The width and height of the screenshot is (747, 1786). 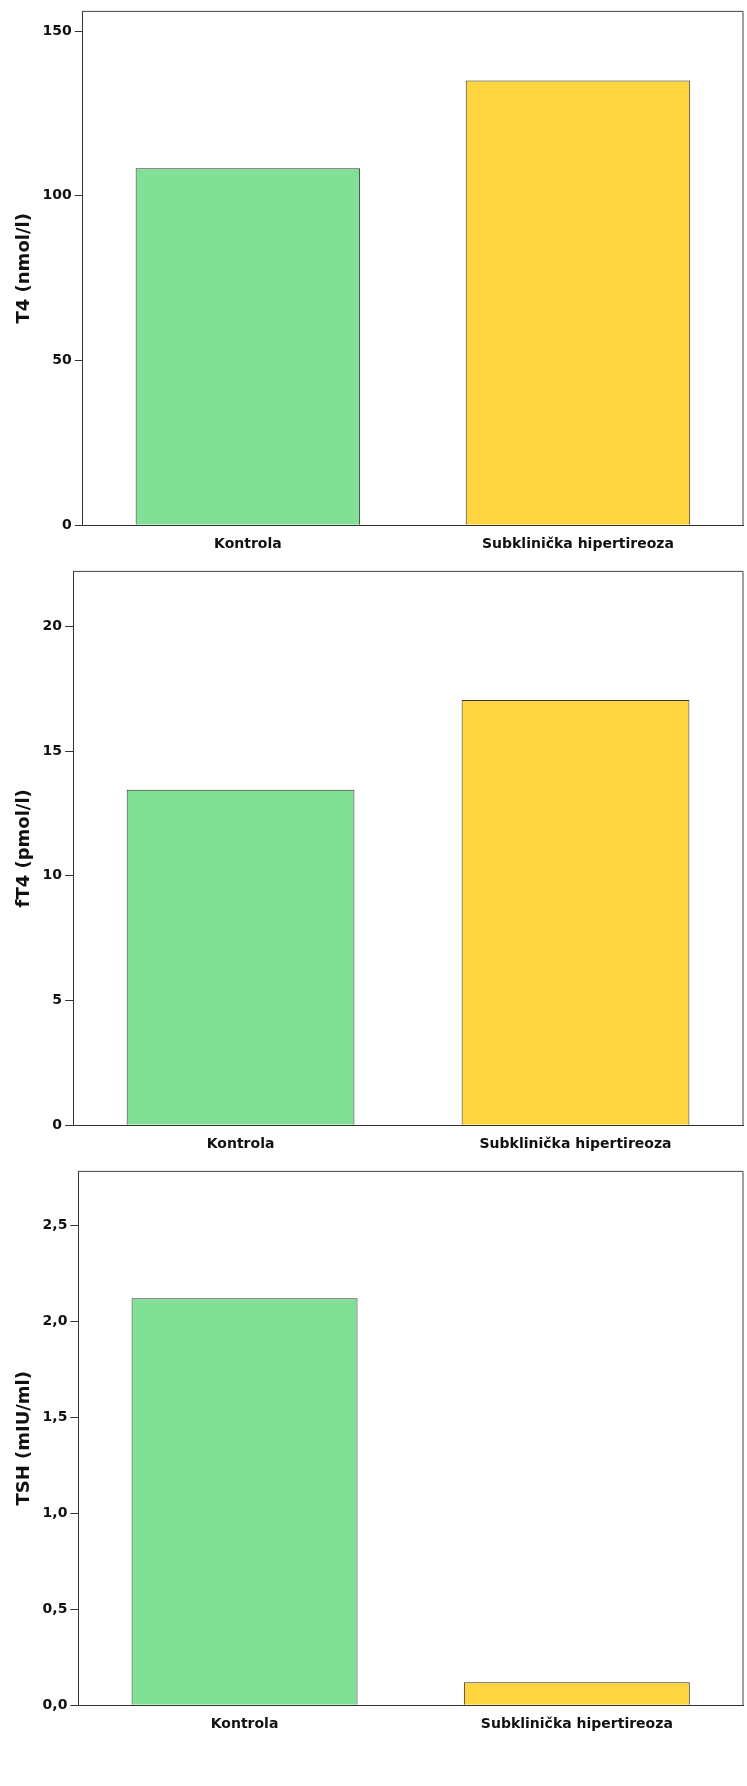 I want to click on y-tick-label: 1,0, so click(x=55, y=1511).